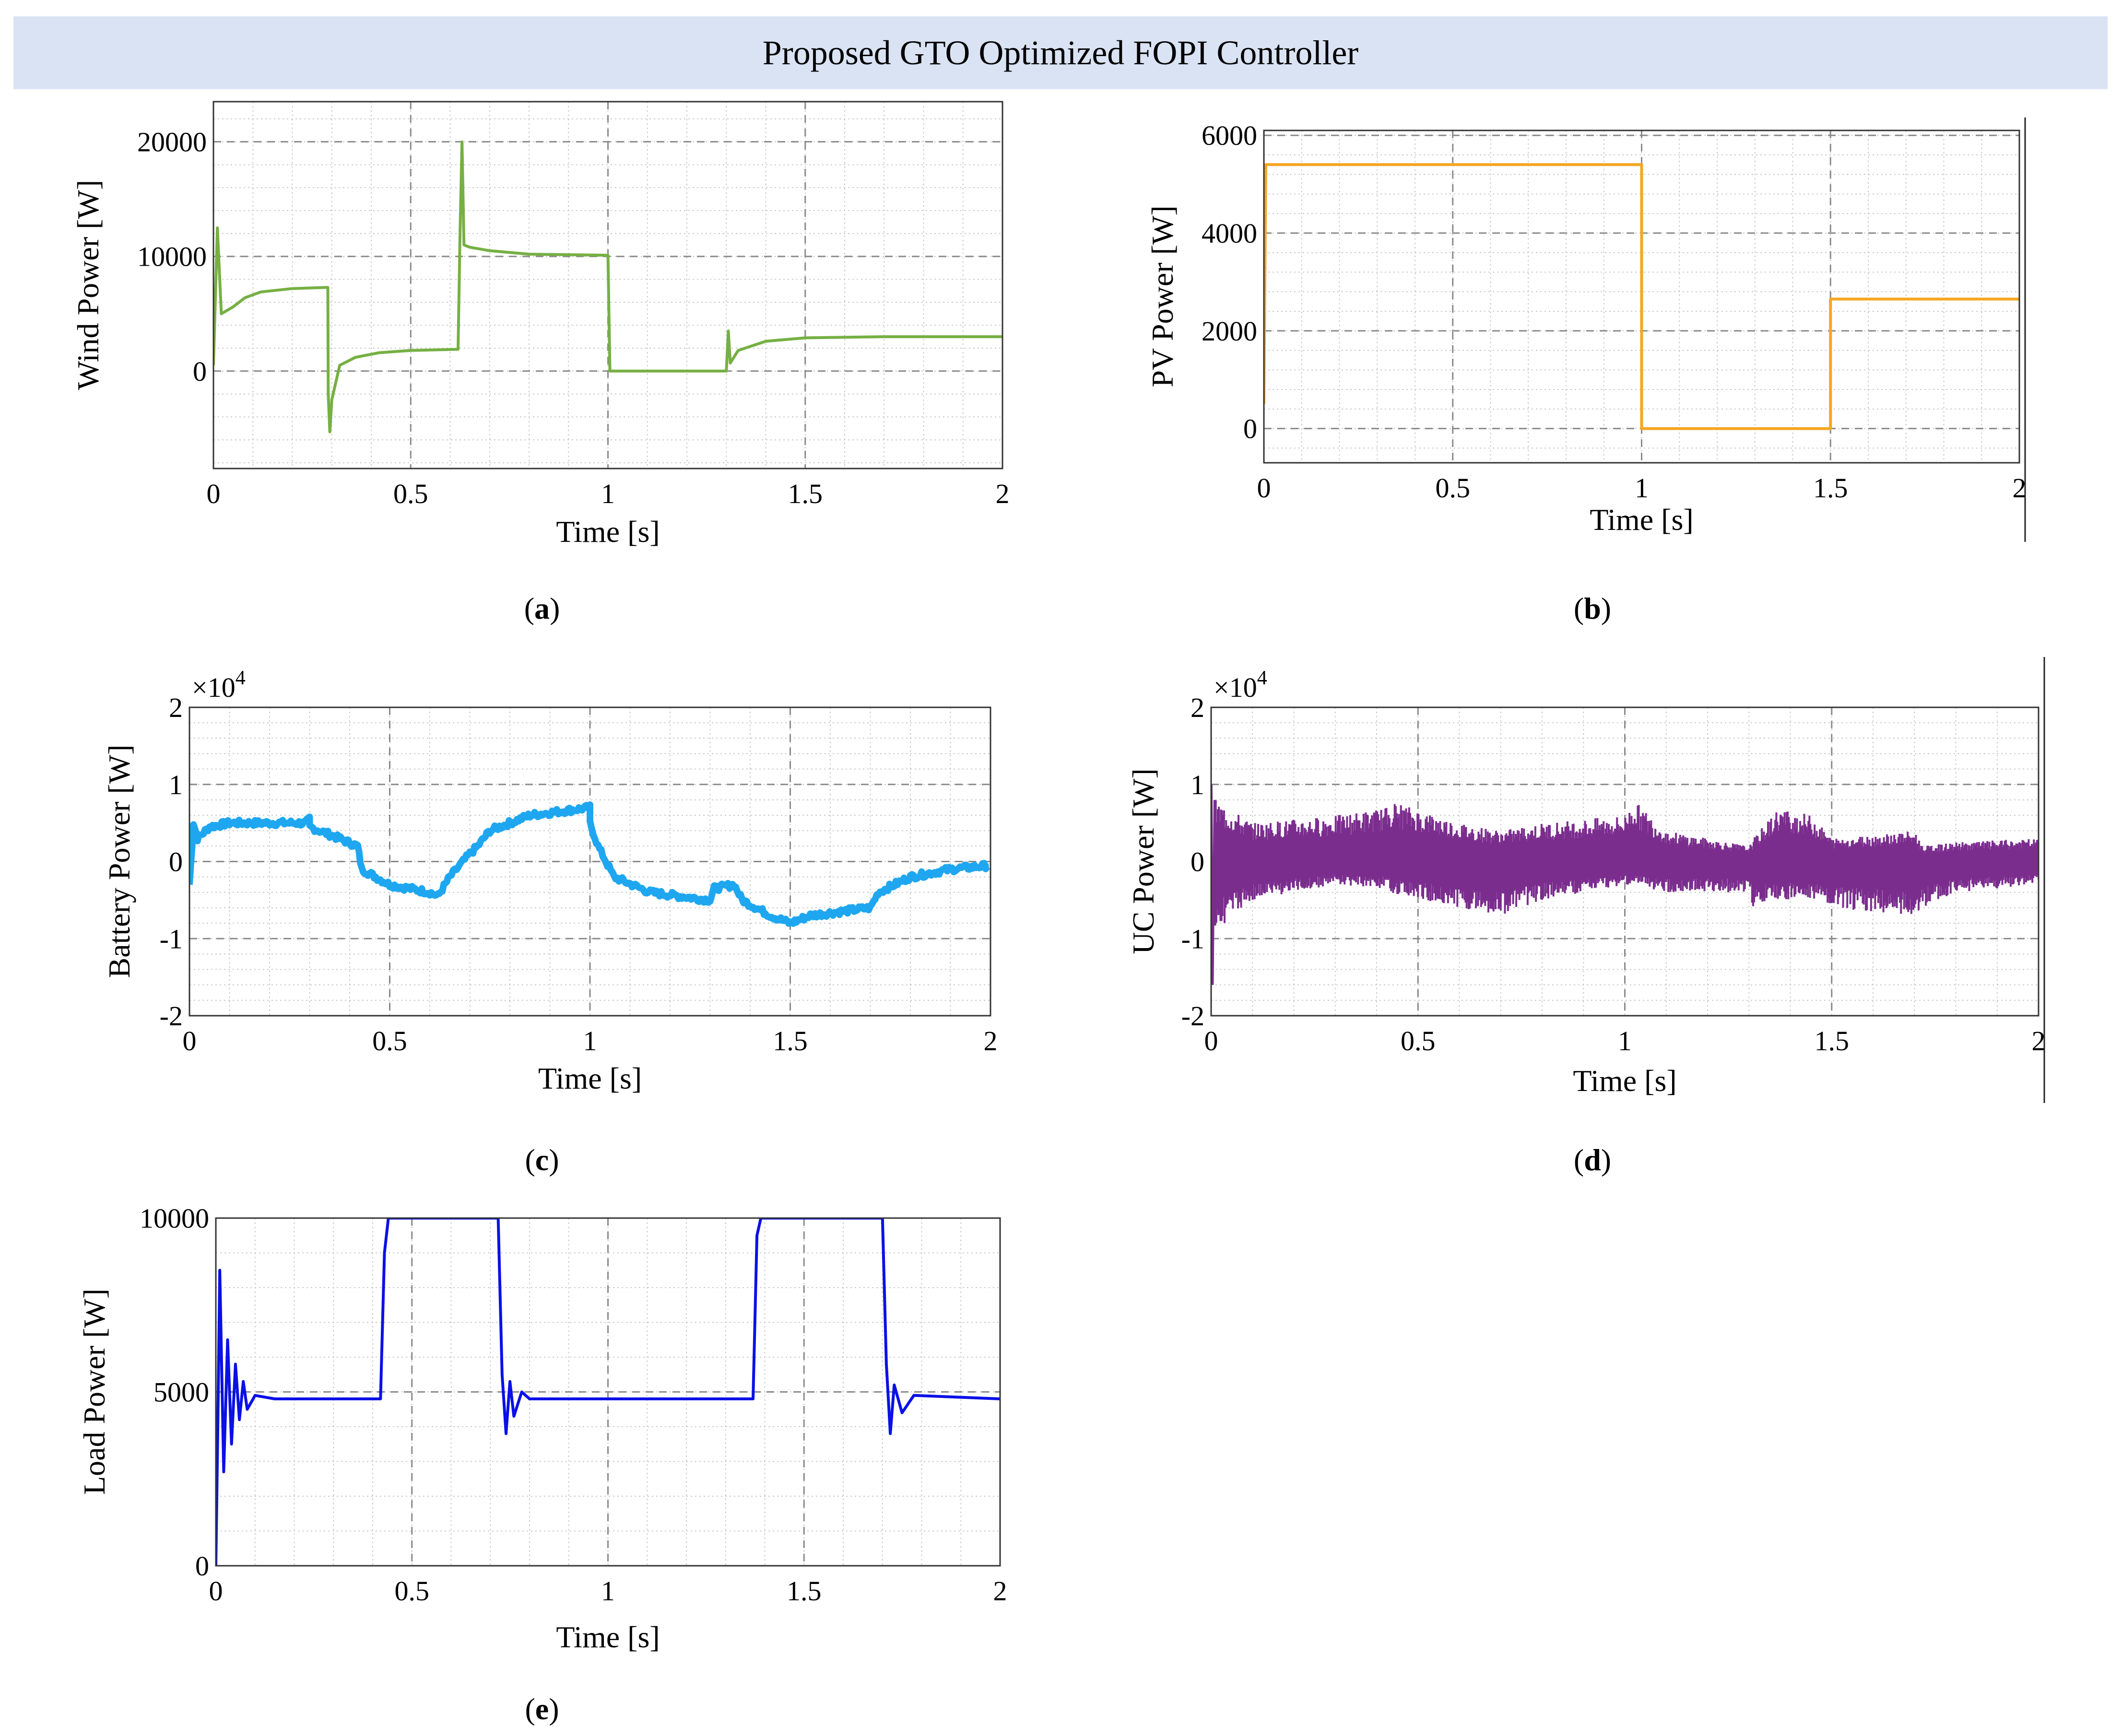  Describe the element at coordinates (119, 861) in the screenshot. I see `y-axis-label: Battery Power [W]` at that location.